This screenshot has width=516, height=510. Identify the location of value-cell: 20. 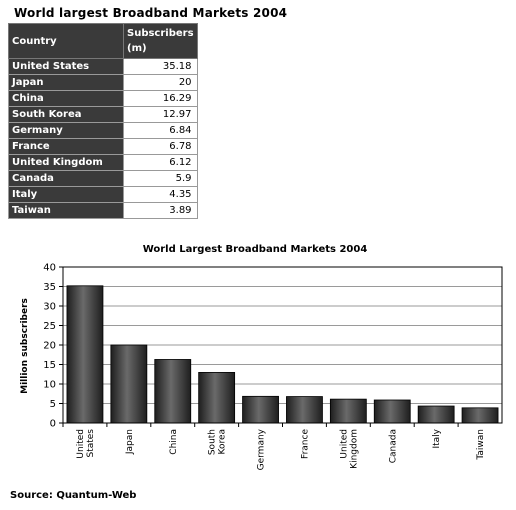
(160, 82).